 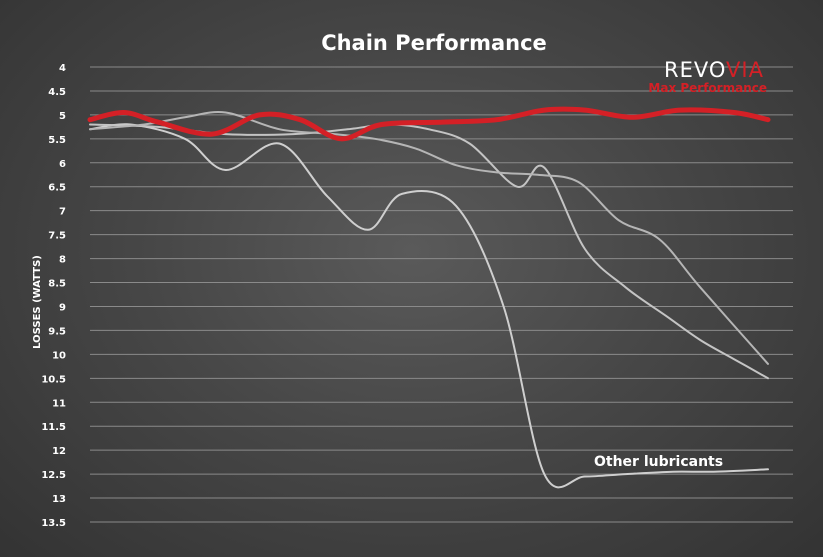 I want to click on y-tick-label: 13.5, so click(x=53, y=523).